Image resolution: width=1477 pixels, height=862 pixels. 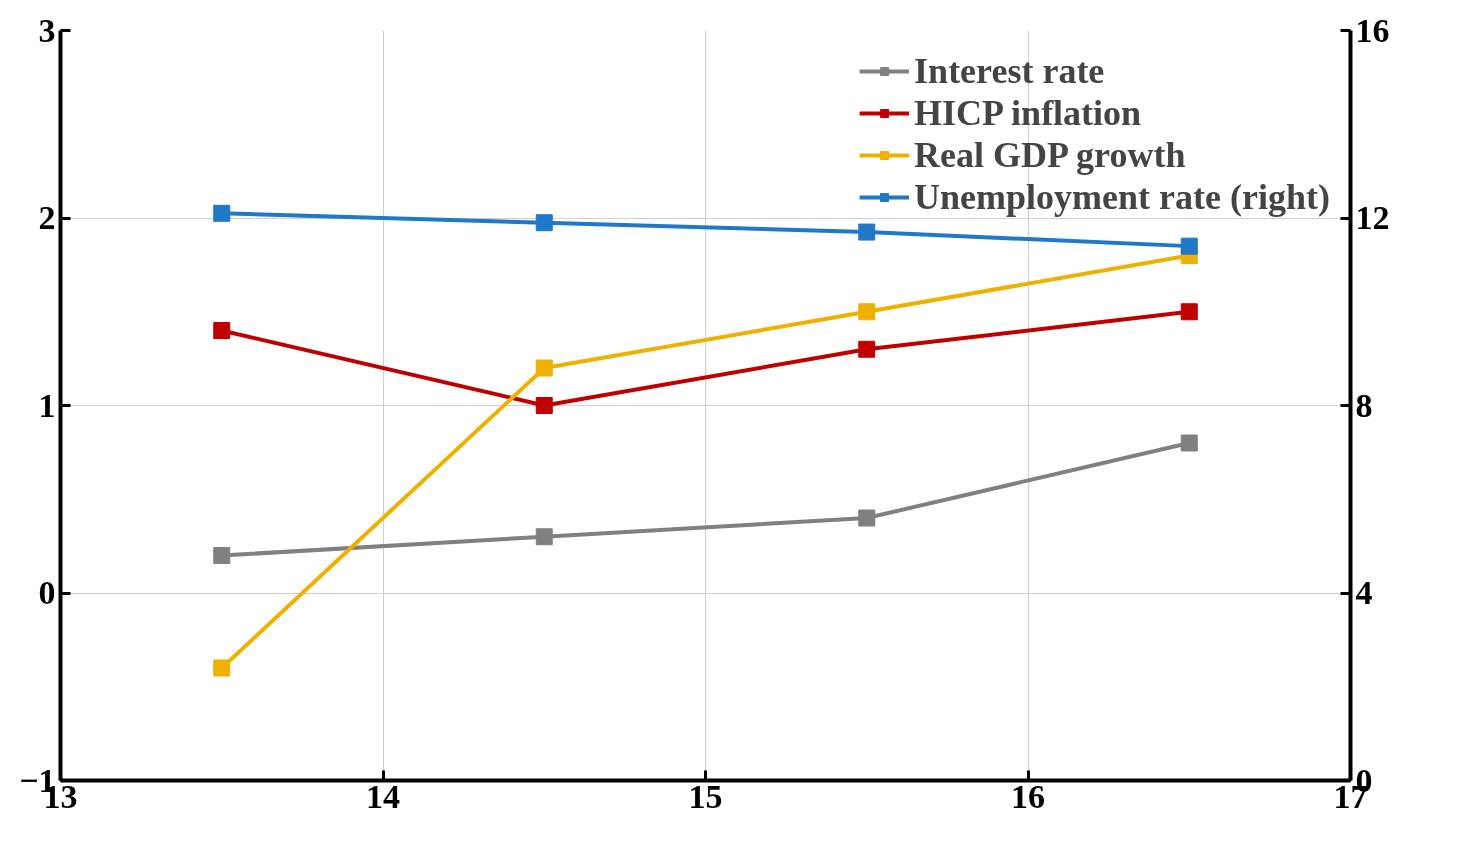 I want to click on x-tick-label: 15, so click(x=705, y=796).